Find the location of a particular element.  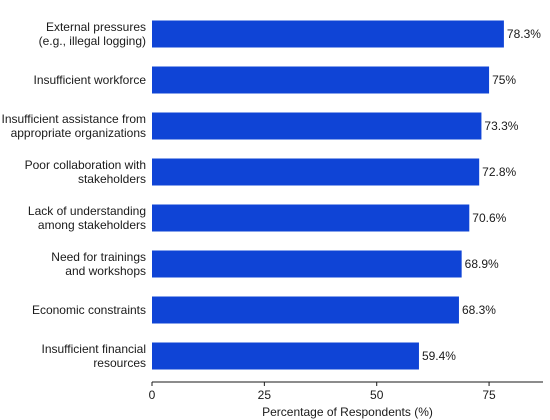

category-label: Poor collaboration with stakeholders is located at coordinates (85, 172).